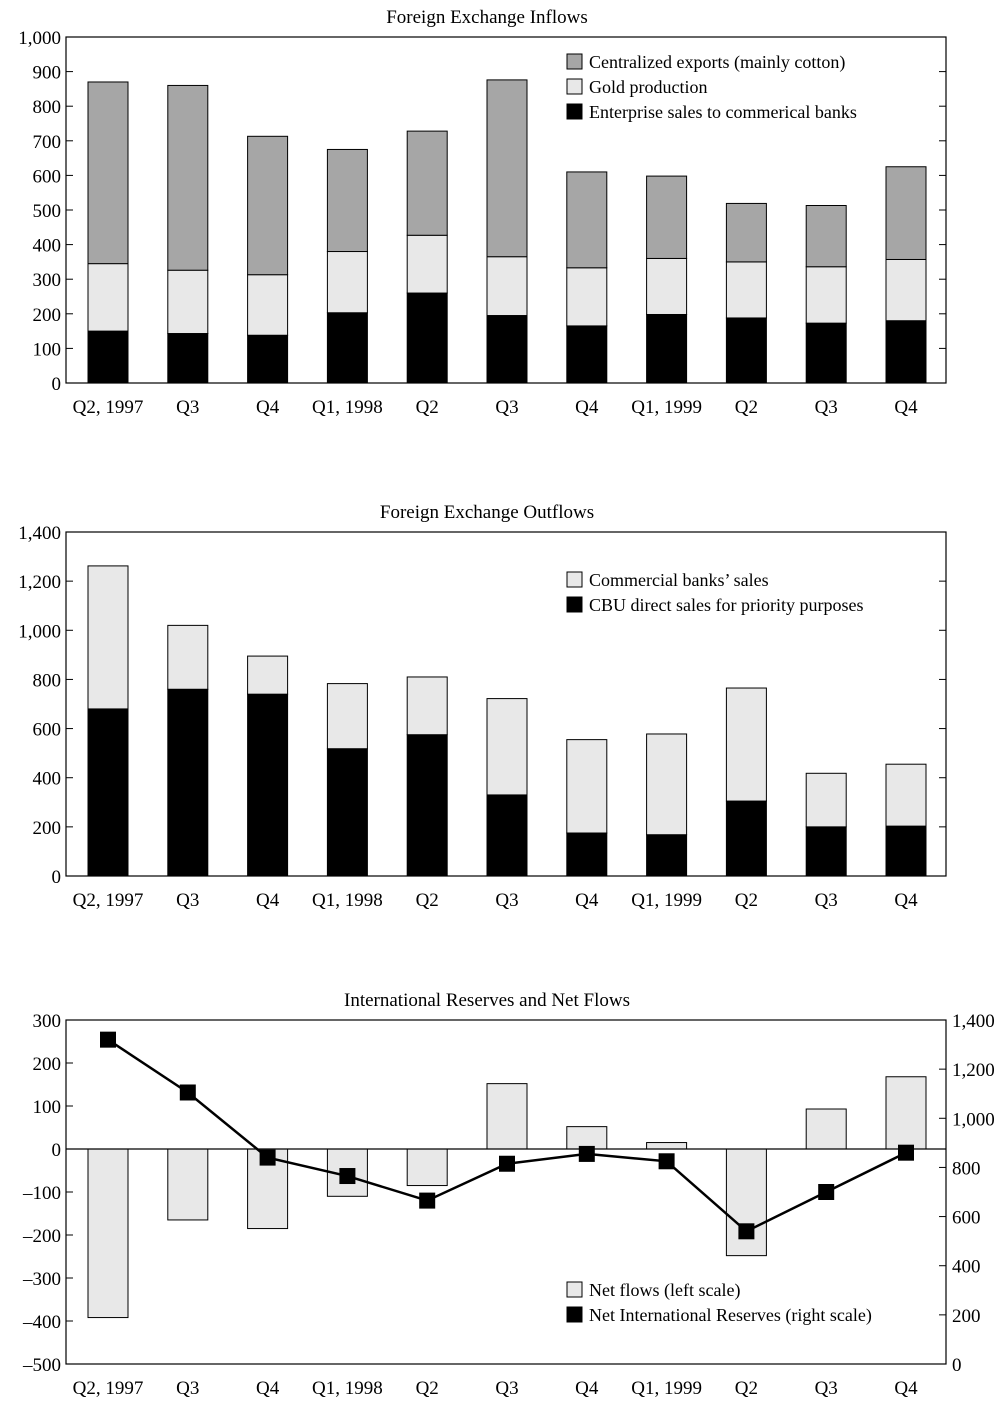  What do you see at coordinates (587, 407) in the screenshot?
I see `inflows-xtick-label: Q4` at bounding box center [587, 407].